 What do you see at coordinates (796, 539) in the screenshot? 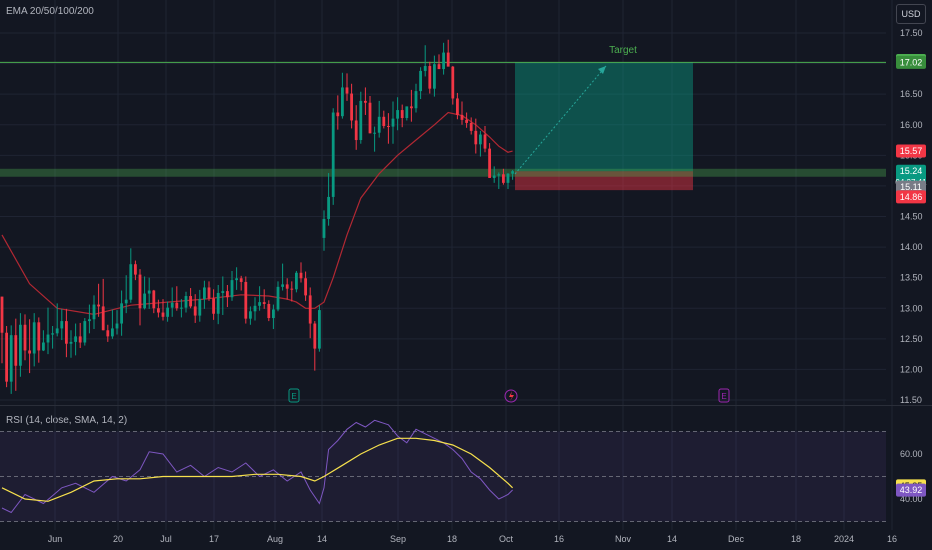
I see `time-tick-label: 18` at bounding box center [796, 539].